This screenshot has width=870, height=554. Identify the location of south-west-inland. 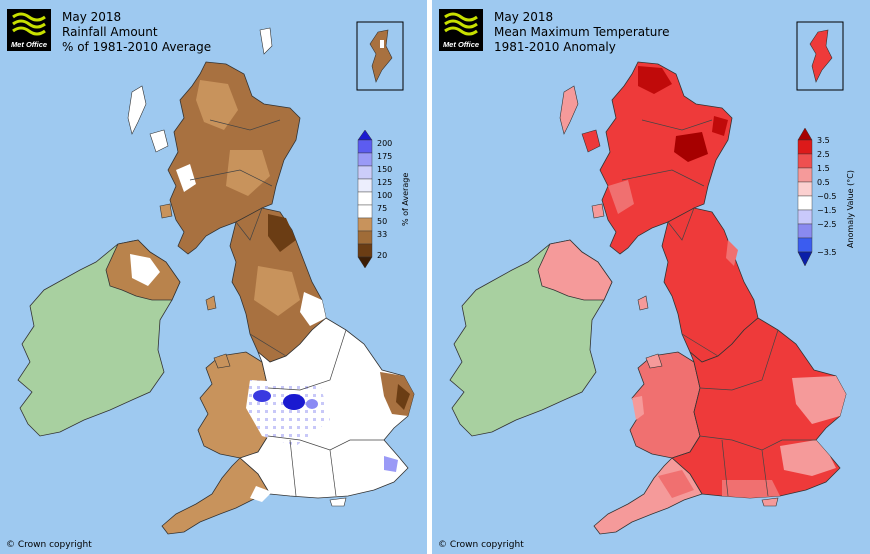
(676, 484).